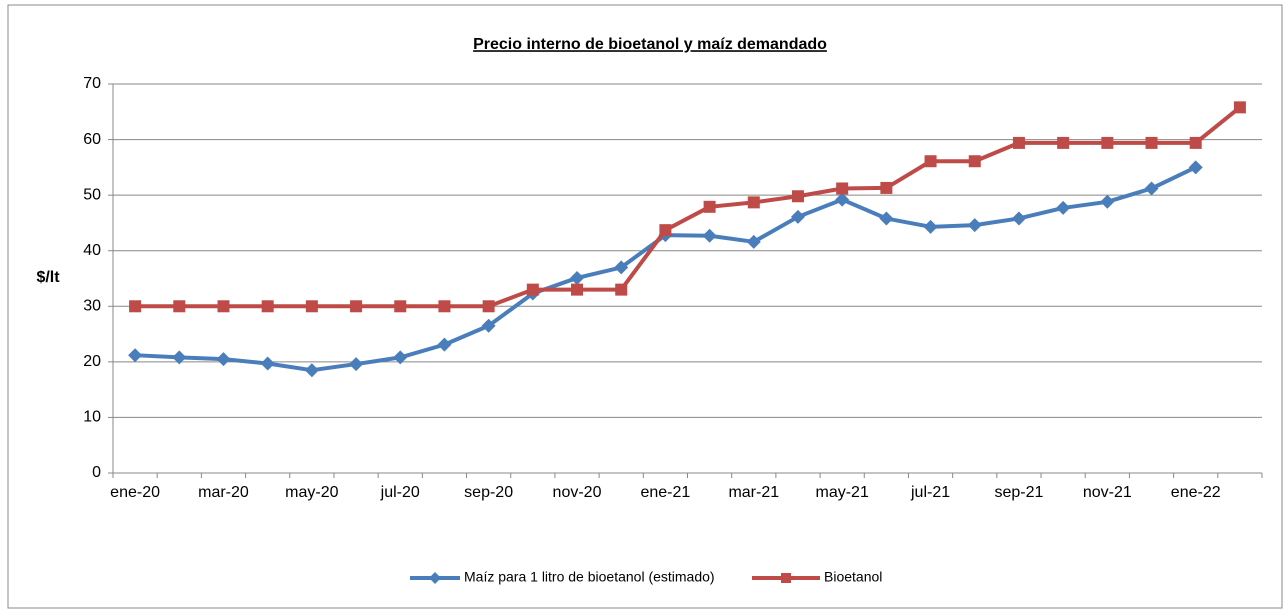 This screenshot has height=613, width=1288. What do you see at coordinates (92, 139) in the screenshot?
I see `y-tick-label: 60` at bounding box center [92, 139].